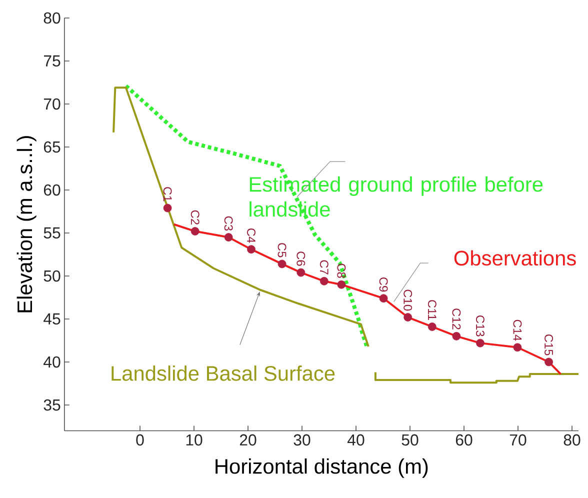  I want to click on annotation: C9, so click(383, 284).